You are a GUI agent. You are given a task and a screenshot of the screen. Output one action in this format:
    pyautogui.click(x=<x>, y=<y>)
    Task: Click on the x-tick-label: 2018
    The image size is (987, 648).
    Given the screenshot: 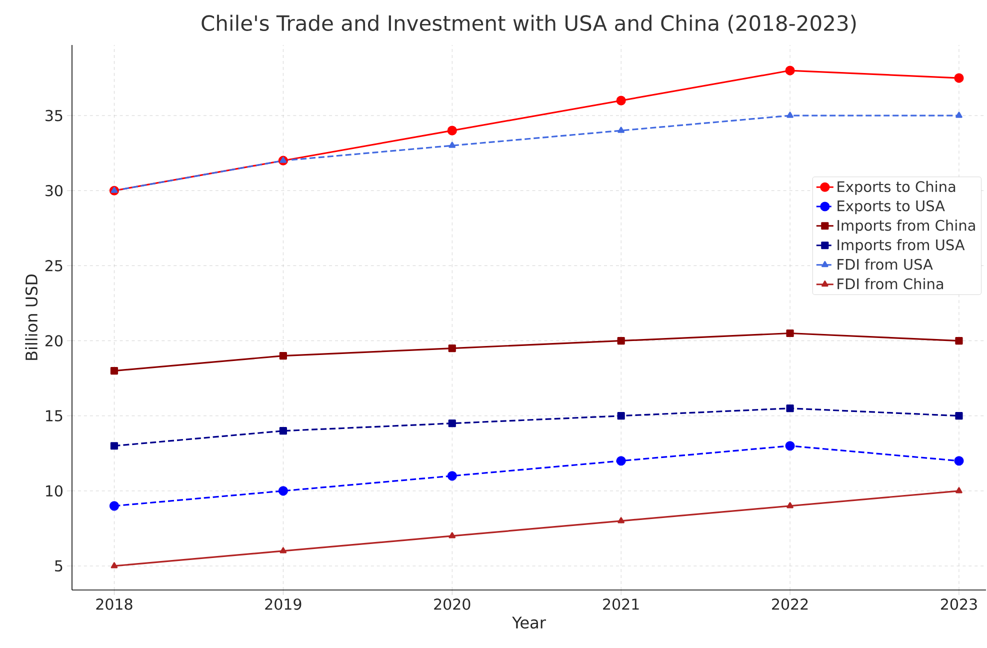 What is the action you would take?
    pyautogui.click(x=114, y=604)
    